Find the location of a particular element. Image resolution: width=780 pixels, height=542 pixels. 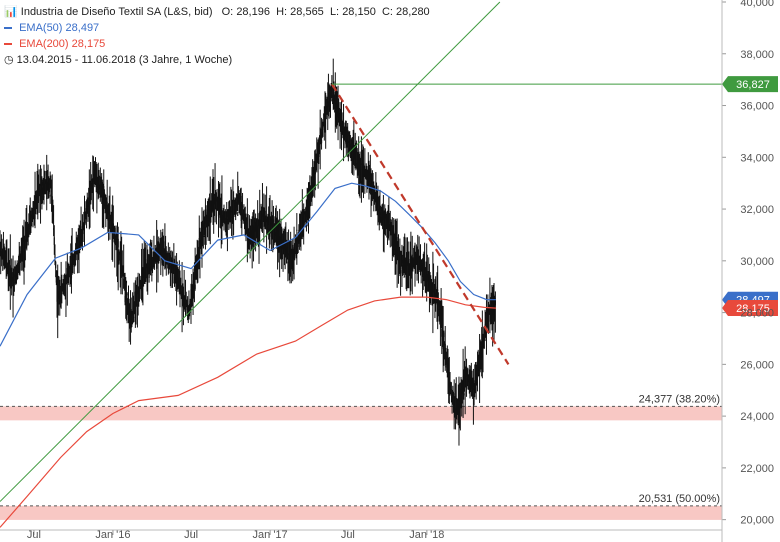

price-badge is located at coordinates (750, 308).